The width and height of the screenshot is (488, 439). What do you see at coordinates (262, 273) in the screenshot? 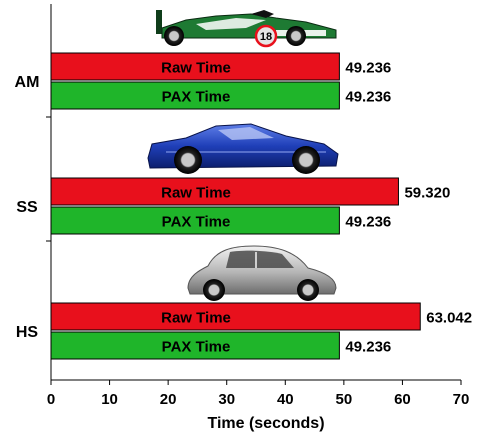
I see `compact-car-icon` at bounding box center [262, 273].